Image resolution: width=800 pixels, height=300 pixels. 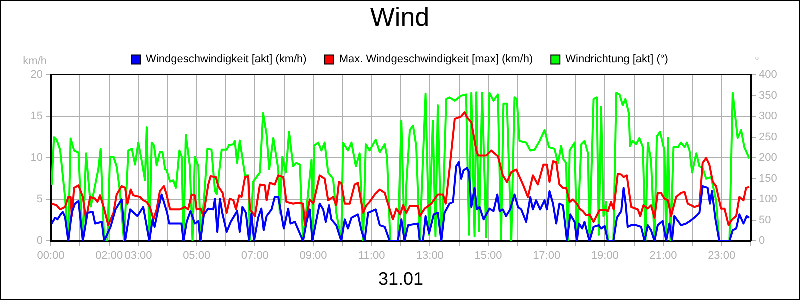 I want to click on y2-tick-label: 50, so click(x=765, y=220).